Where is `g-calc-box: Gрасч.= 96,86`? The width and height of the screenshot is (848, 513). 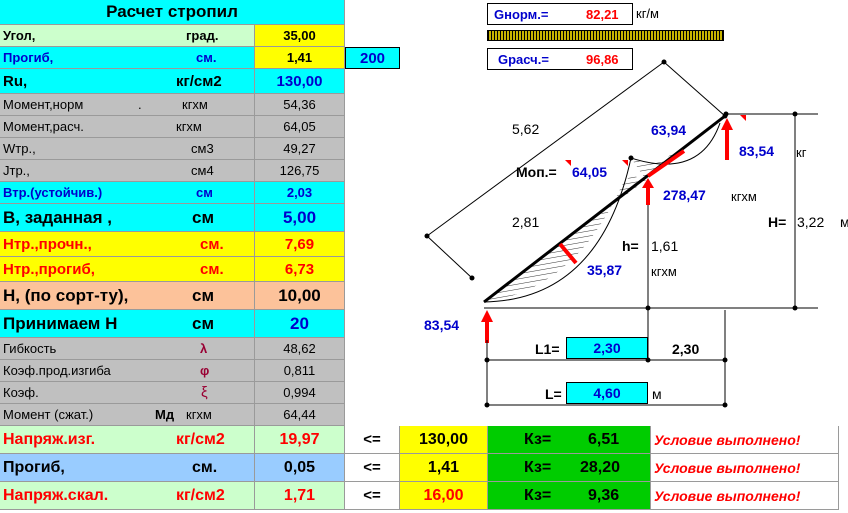 g-calc-box: Gрасч.= 96,86 is located at coordinates (560, 59).